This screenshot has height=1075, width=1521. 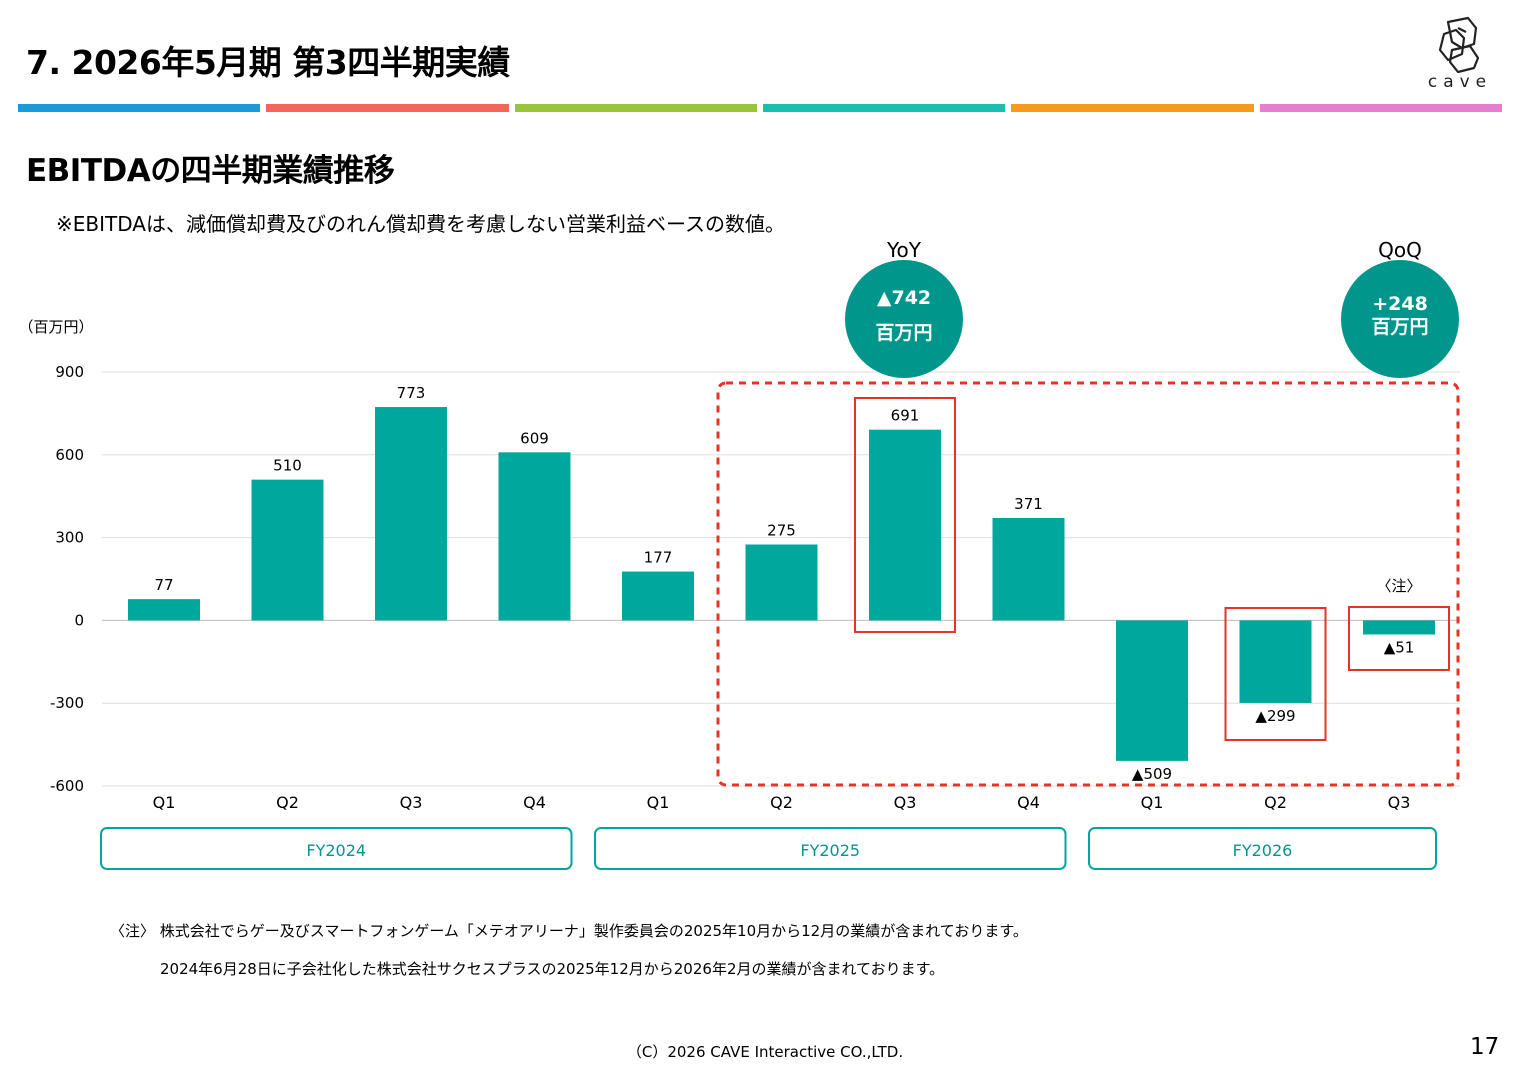 I want to click on qoq-unit: 百万円, so click(x=1399, y=327).